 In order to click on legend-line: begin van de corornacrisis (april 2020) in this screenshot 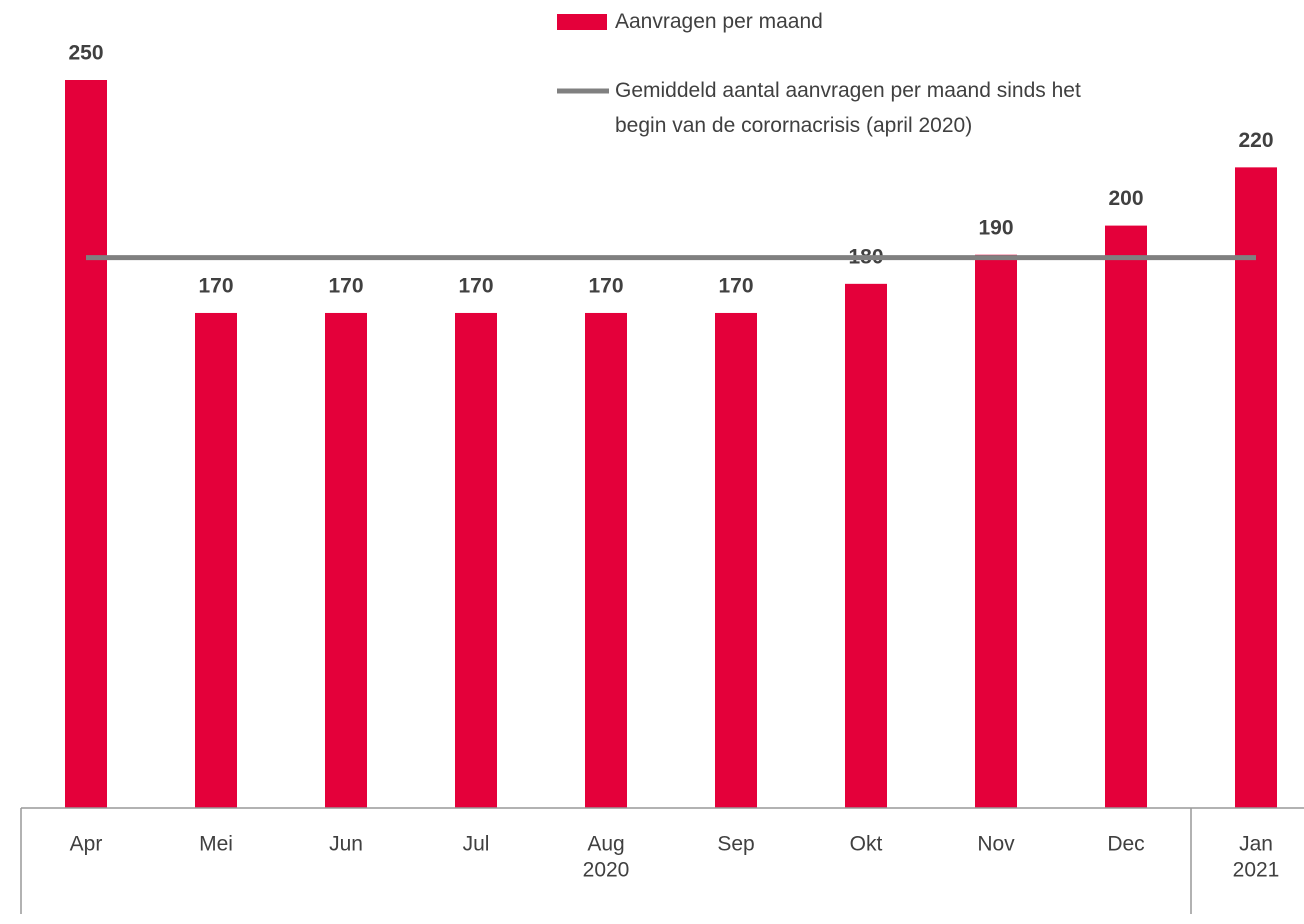, I will do `click(793, 125)`.